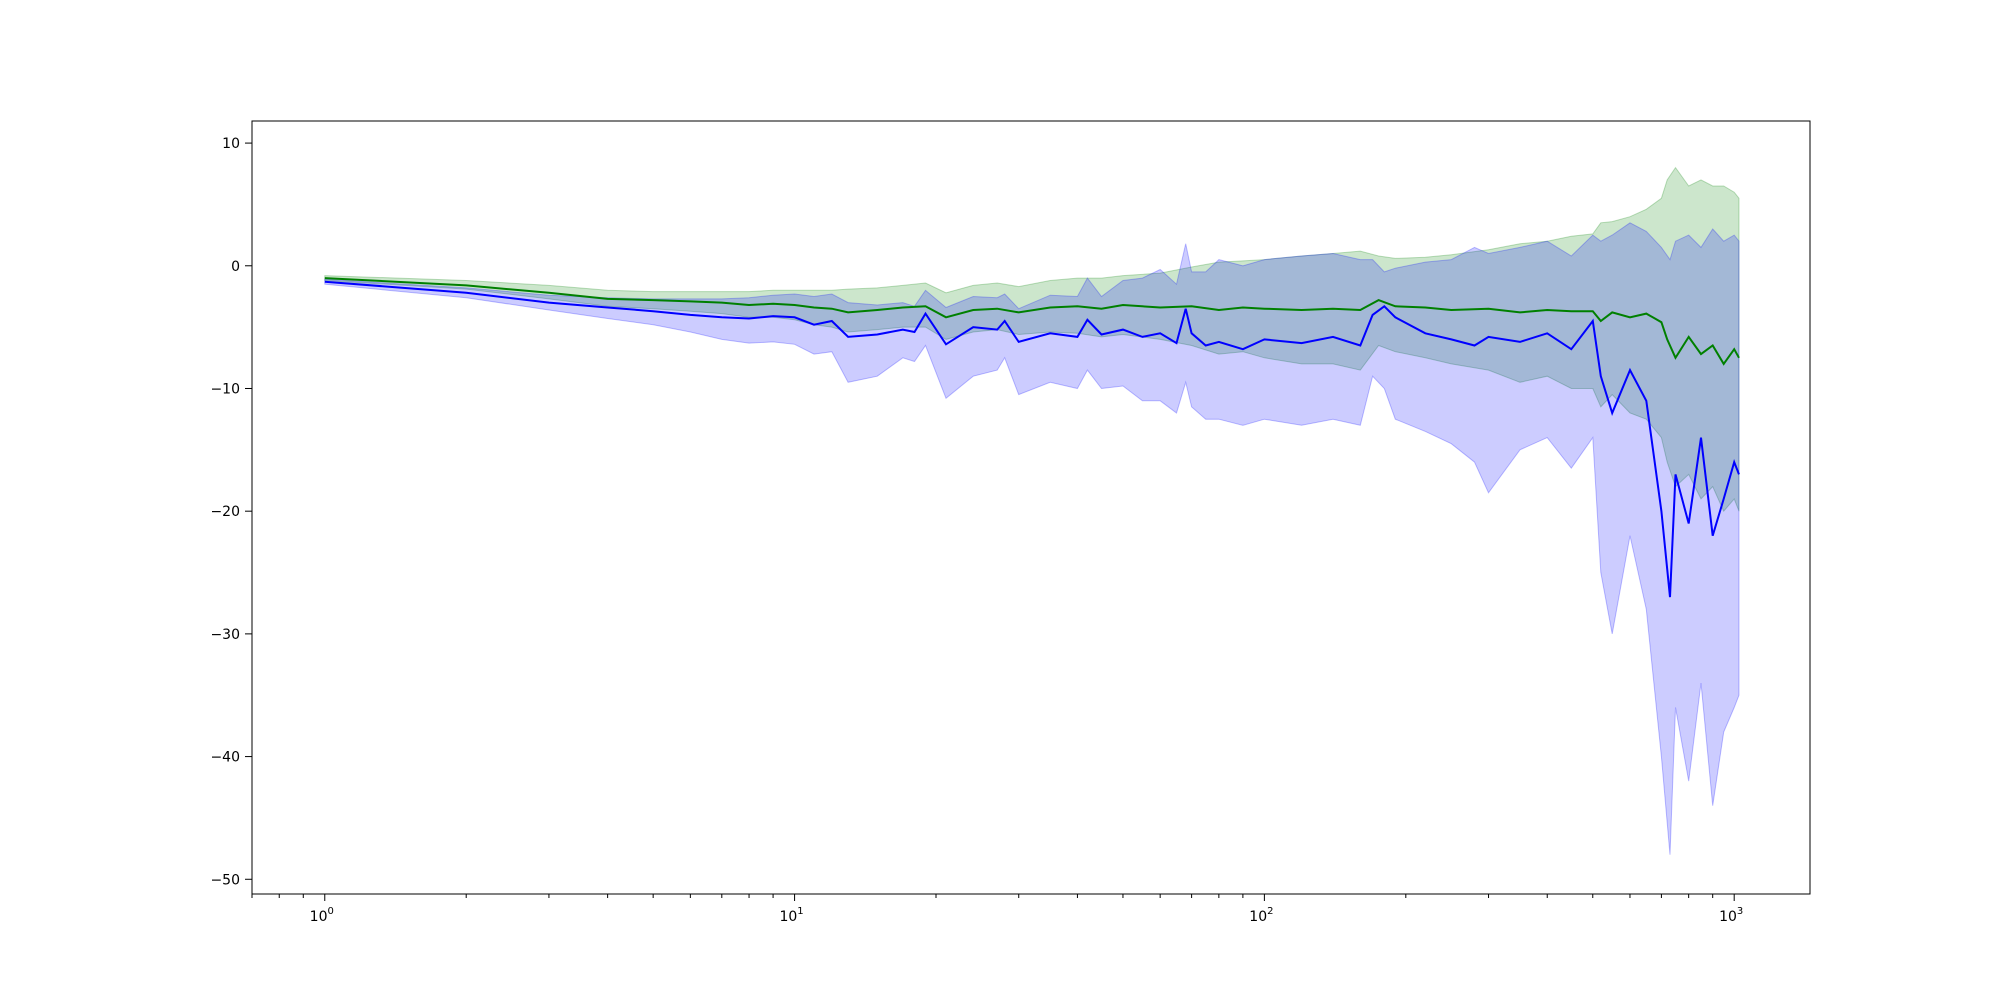  What do you see at coordinates (225, 880) in the screenshot?
I see `y-tick-label: −50` at bounding box center [225, 880].